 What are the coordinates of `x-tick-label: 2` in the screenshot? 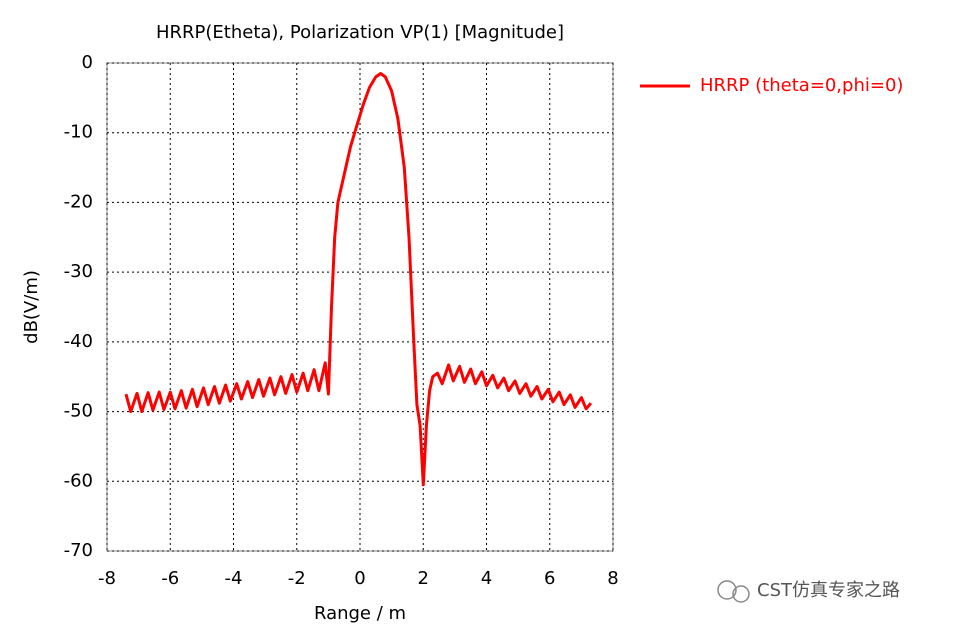 It's located at (423, 578).